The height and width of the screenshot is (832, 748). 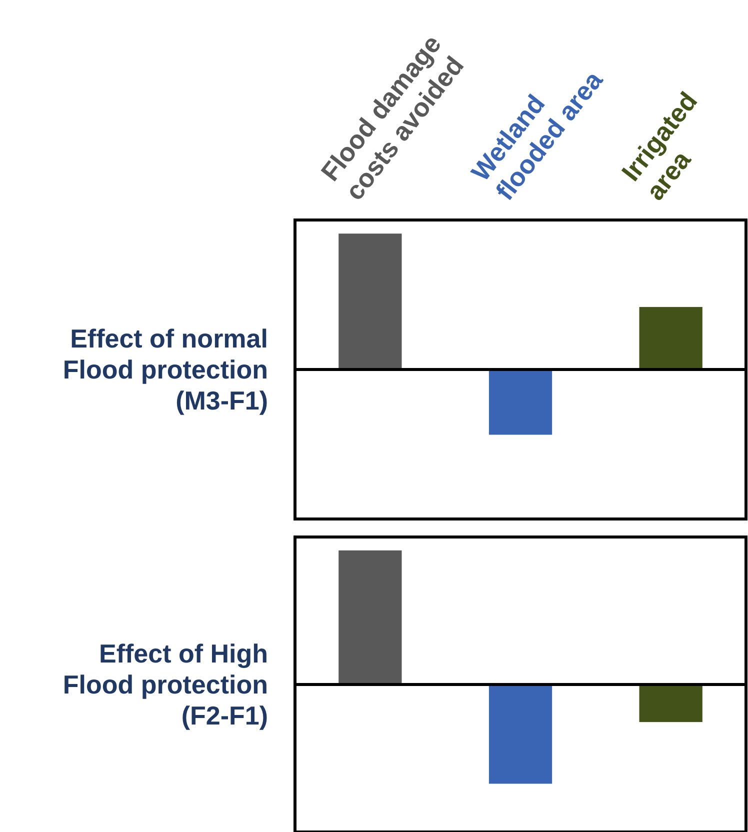 I want to click on text: Effect of normal Flood protection (M3-F1), so click(x=165, y=370).